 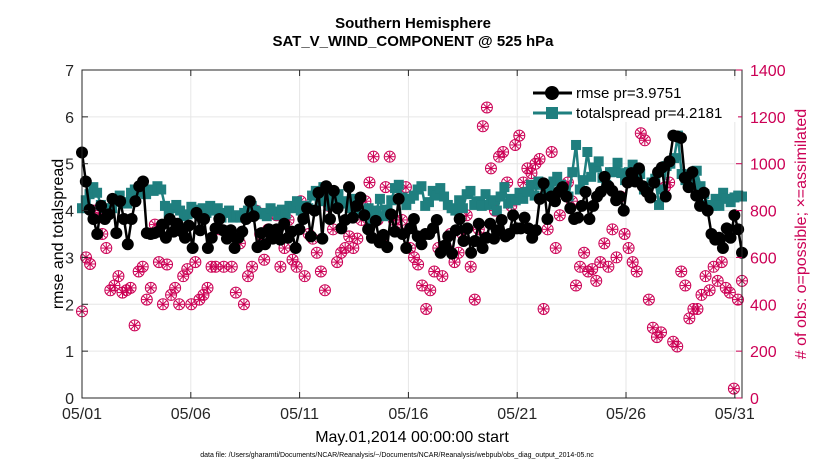 I want to click on chart-title: Southern Hemisphere, so click(x=413, y=23).